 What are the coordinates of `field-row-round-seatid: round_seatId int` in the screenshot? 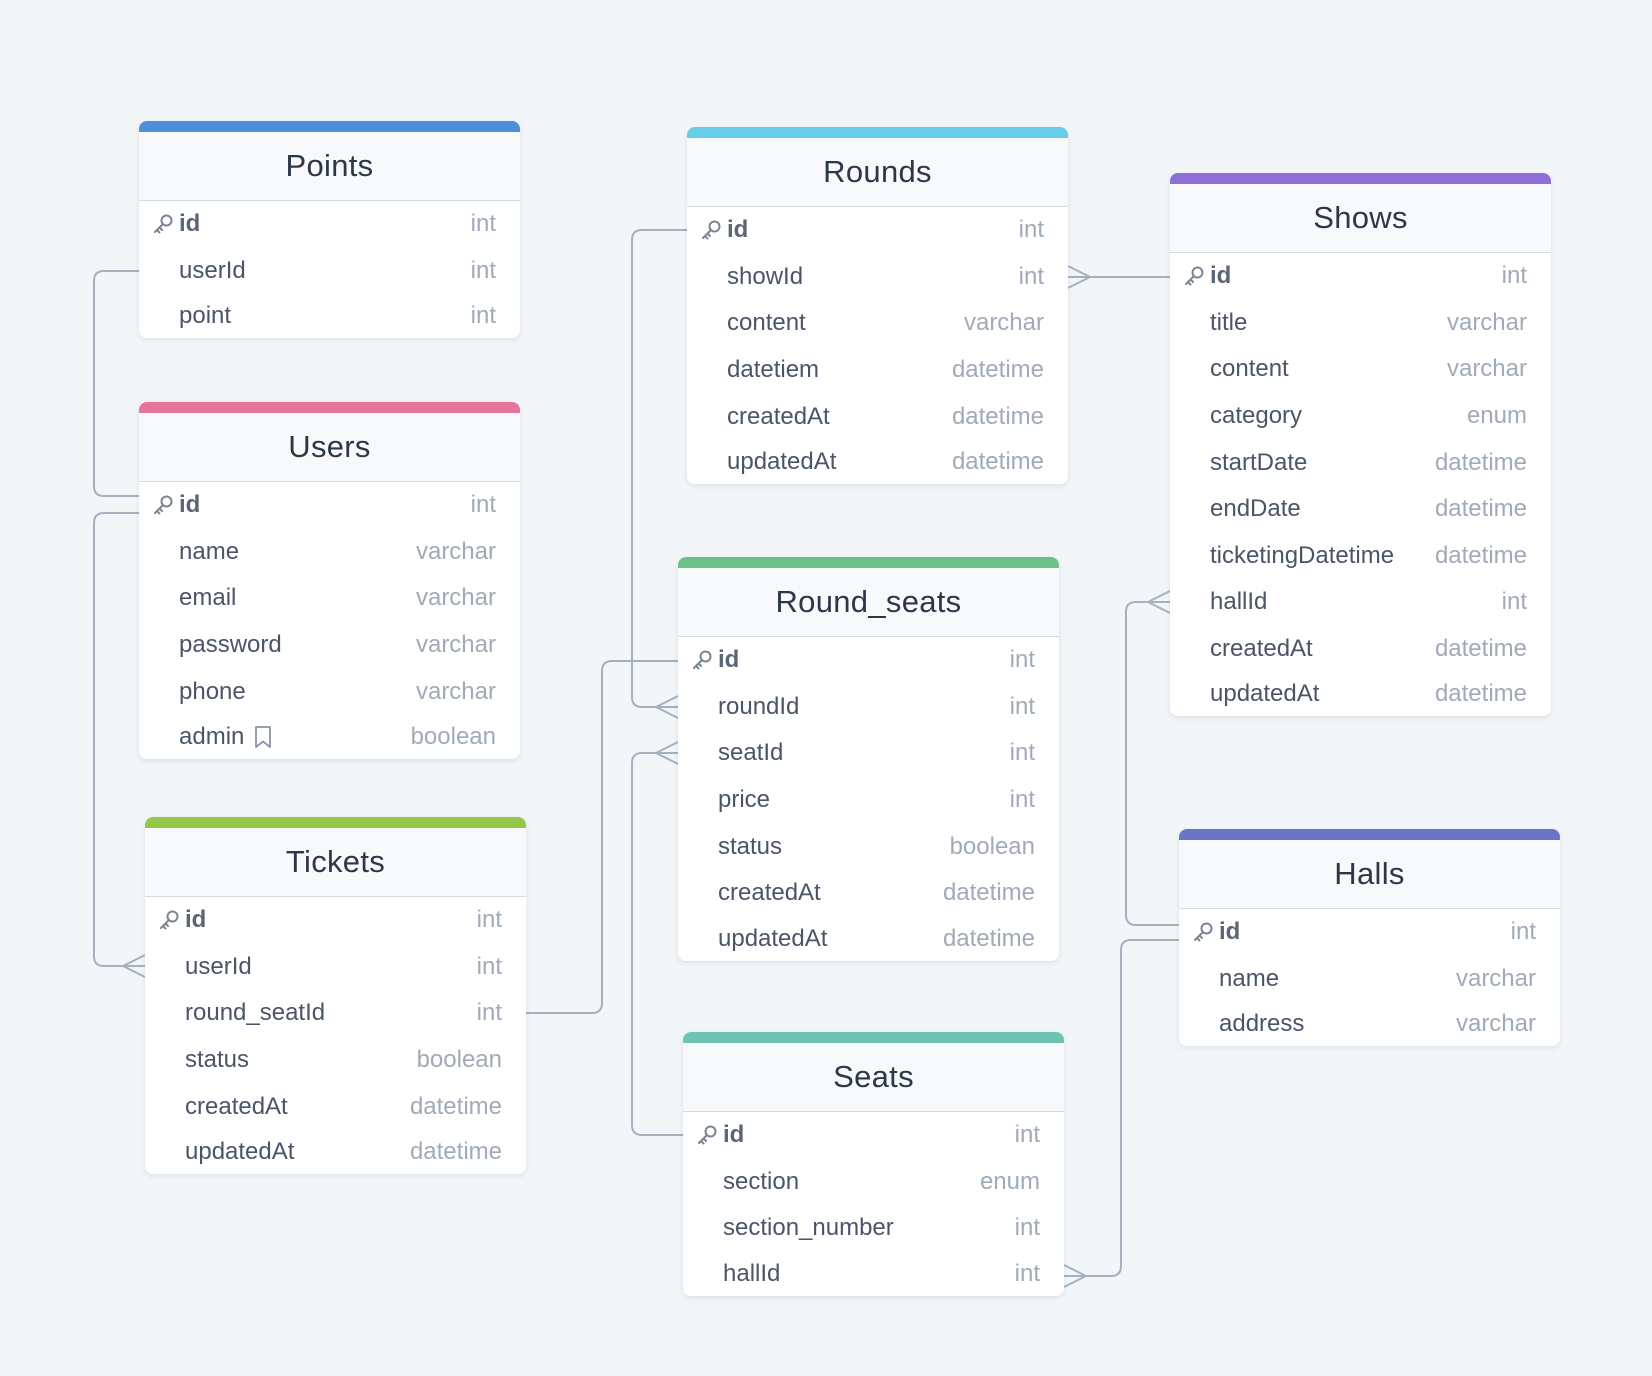 It's located at (335, 1013).